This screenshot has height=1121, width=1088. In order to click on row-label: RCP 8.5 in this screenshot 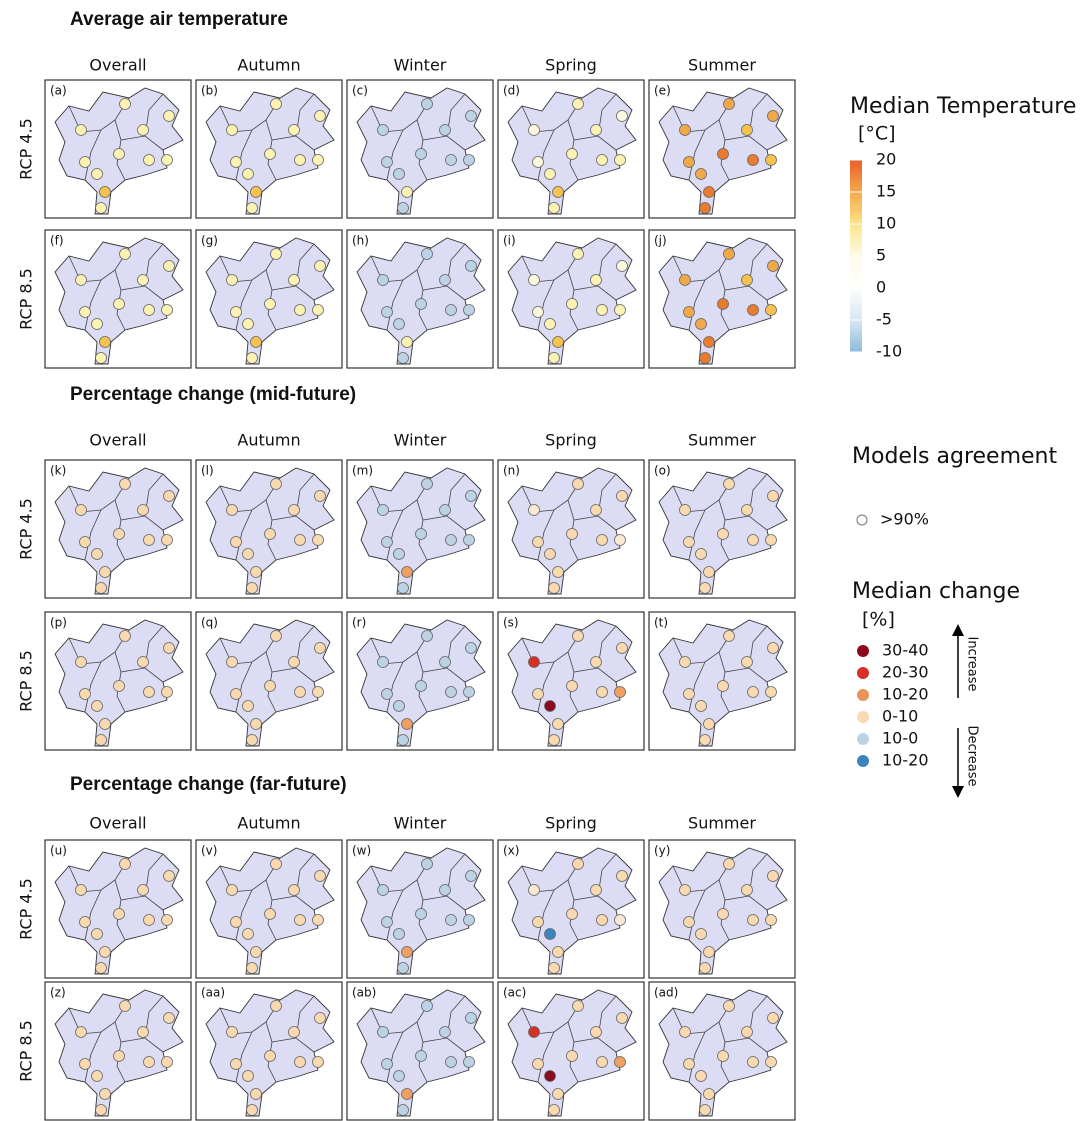, I will do `click(26, 1051)`.